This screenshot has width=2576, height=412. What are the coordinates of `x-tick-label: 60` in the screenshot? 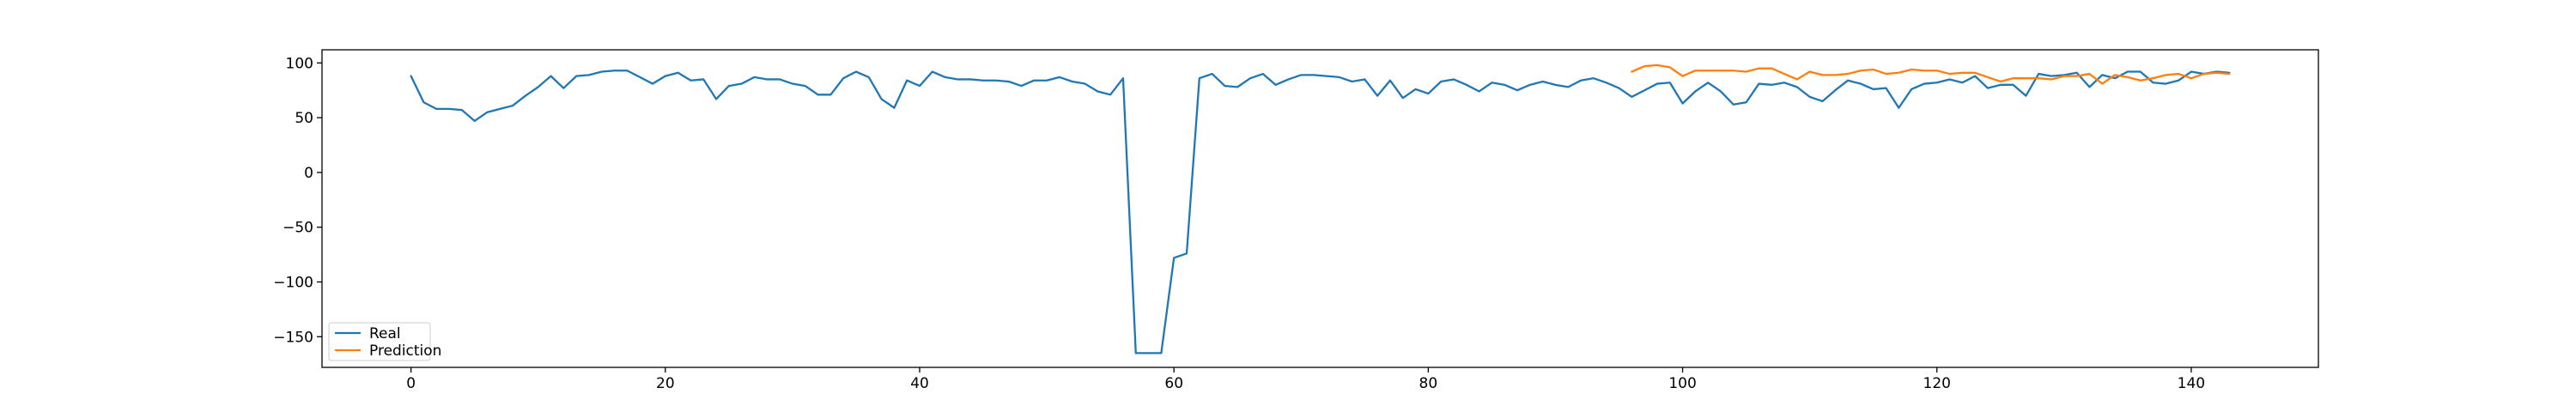 It's located at (1173, 383).